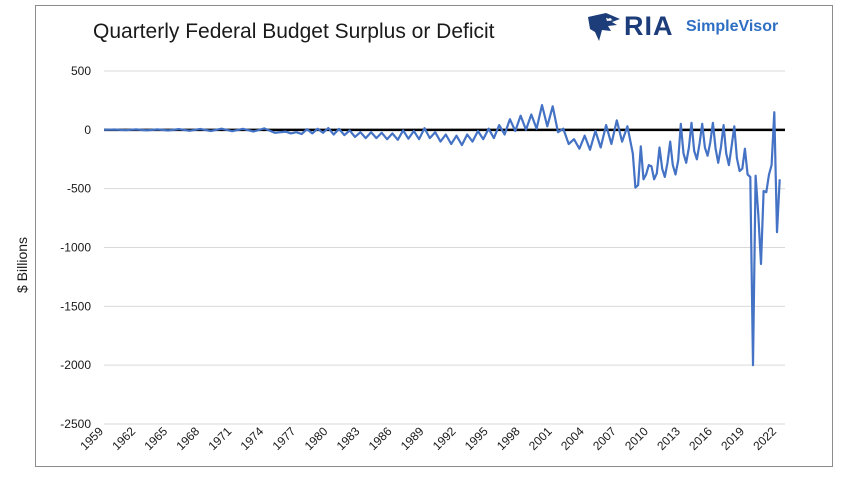 The width and height of the screenshot is (850, 488). I want to click on x-tick-label: 1962, so click(123, 438).